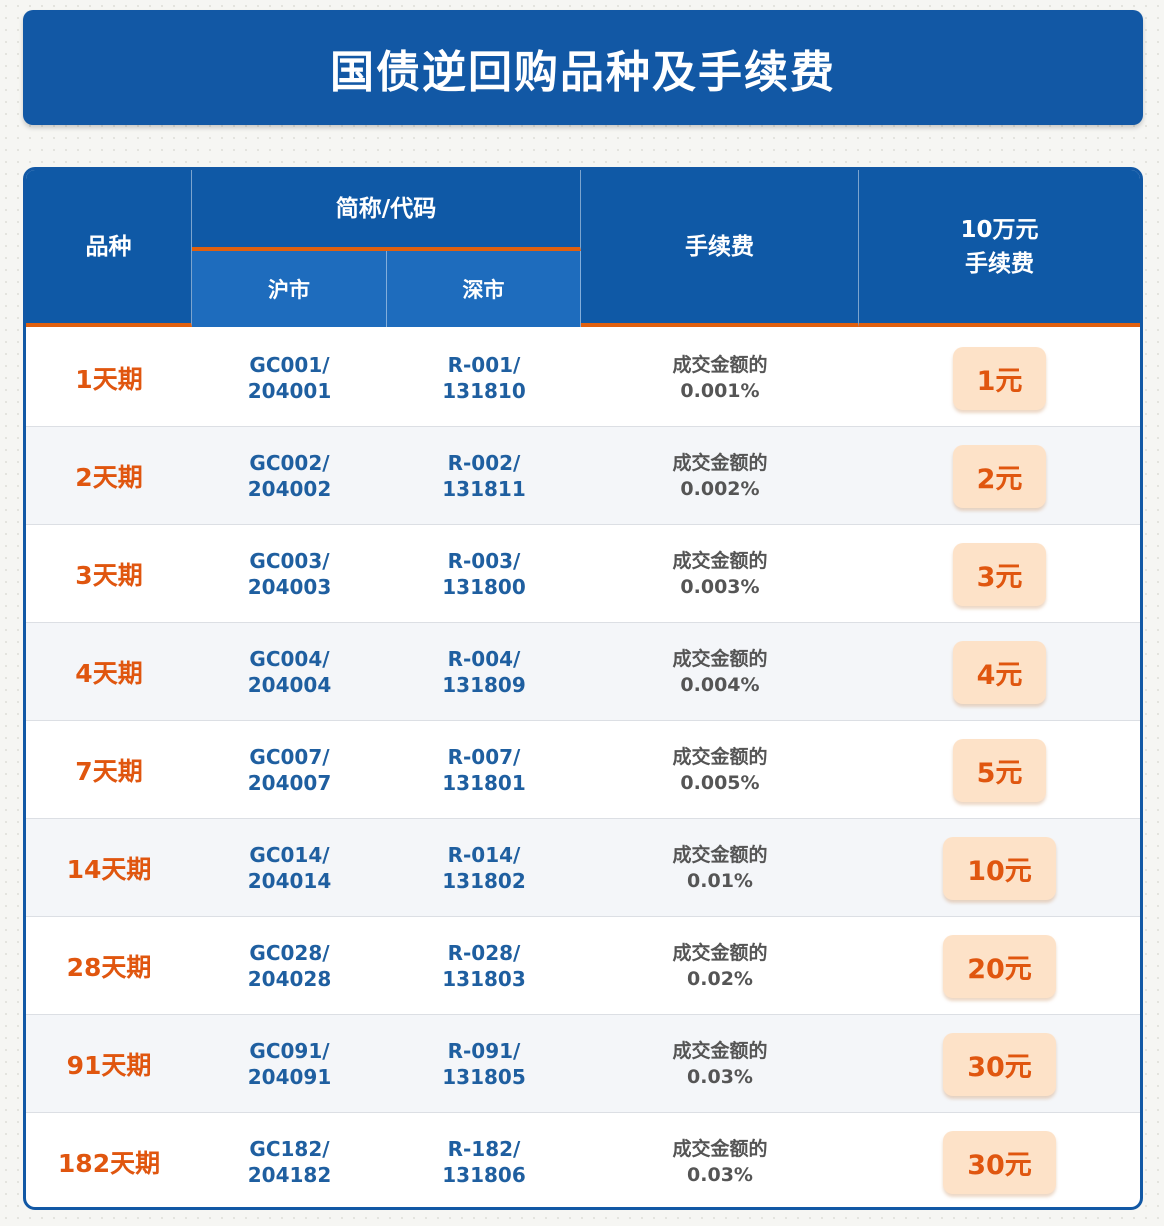 This screenshot has height=1226, width=1164. Describe the element at coordinates (484, 476) in the screenshot. I see `sz-code: R-002/ 131811` at that location.